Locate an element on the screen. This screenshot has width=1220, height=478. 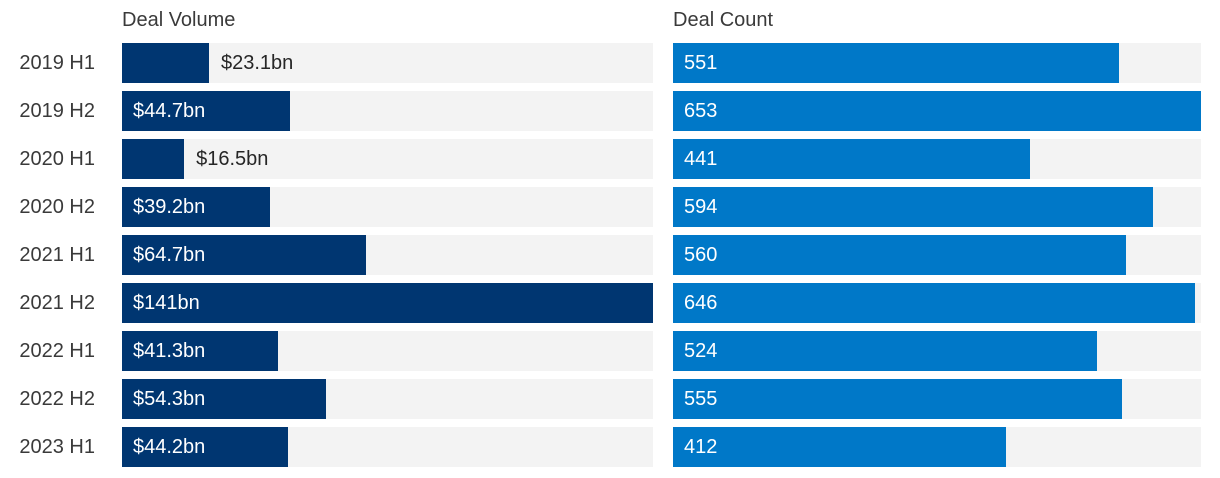
count-value-label: 560 is located at coordinates (701, 254).